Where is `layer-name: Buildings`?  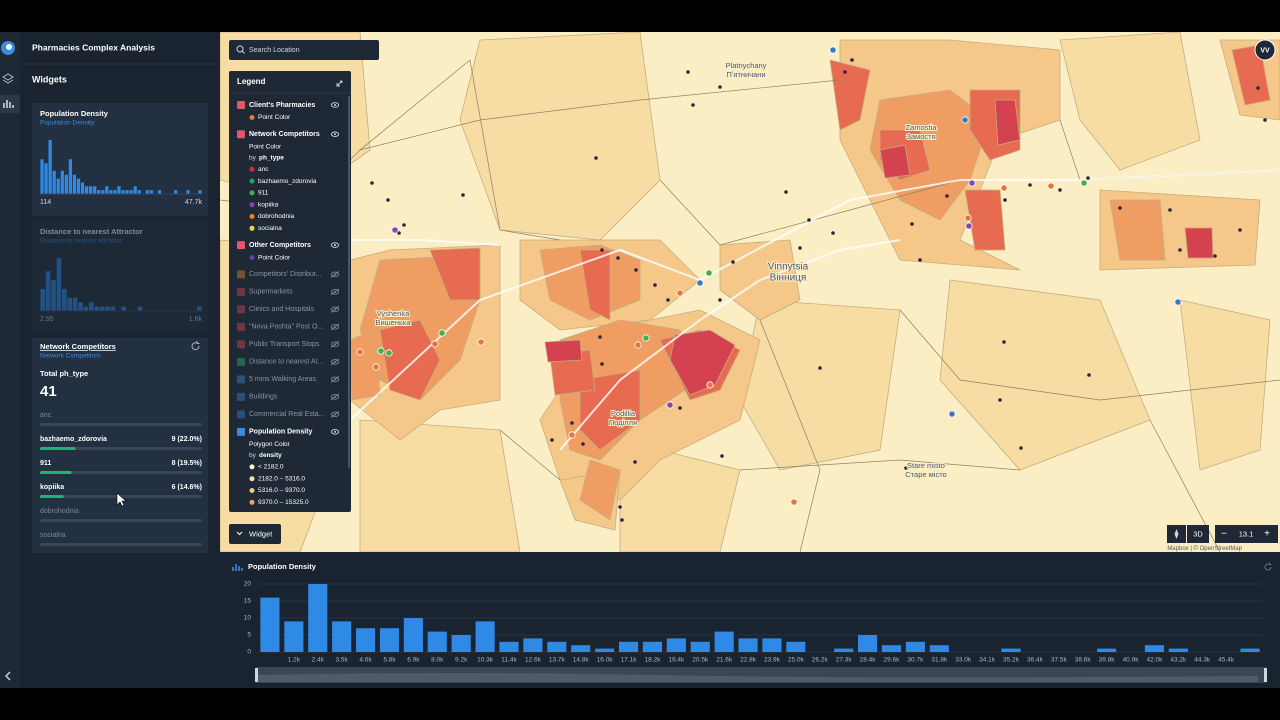
layer-name: Buildings is located at coordinates (263, 397).